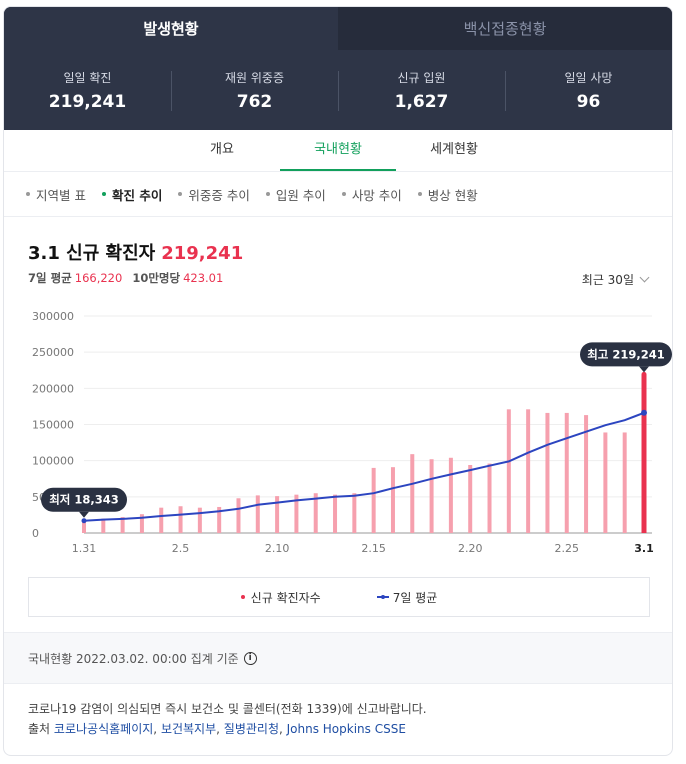 The height and width of the screenshot is (764, 686). What do you see at coordinates (346, 729) in the screenshot?
I see `source-link-jhu: Johns Hopkins CSSE` at bounding box center [346, 729].